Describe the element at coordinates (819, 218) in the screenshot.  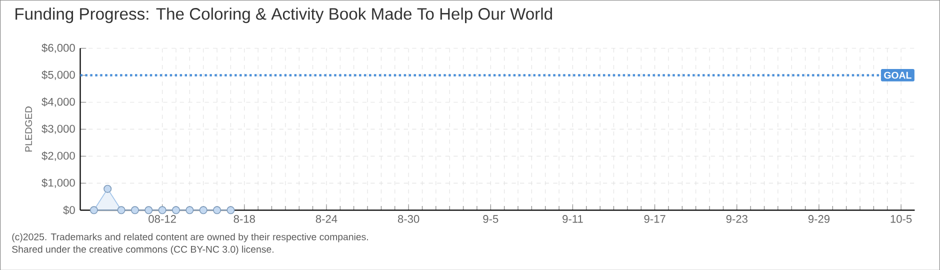
I see `x-tick-label: 9-29` at that location.